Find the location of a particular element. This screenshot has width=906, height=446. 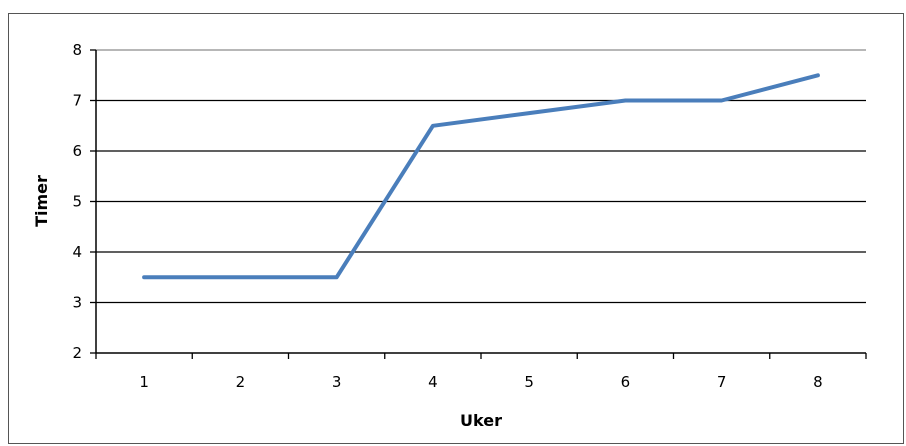

x-tick-label-5: 5 is located at coordinates (529, 382).